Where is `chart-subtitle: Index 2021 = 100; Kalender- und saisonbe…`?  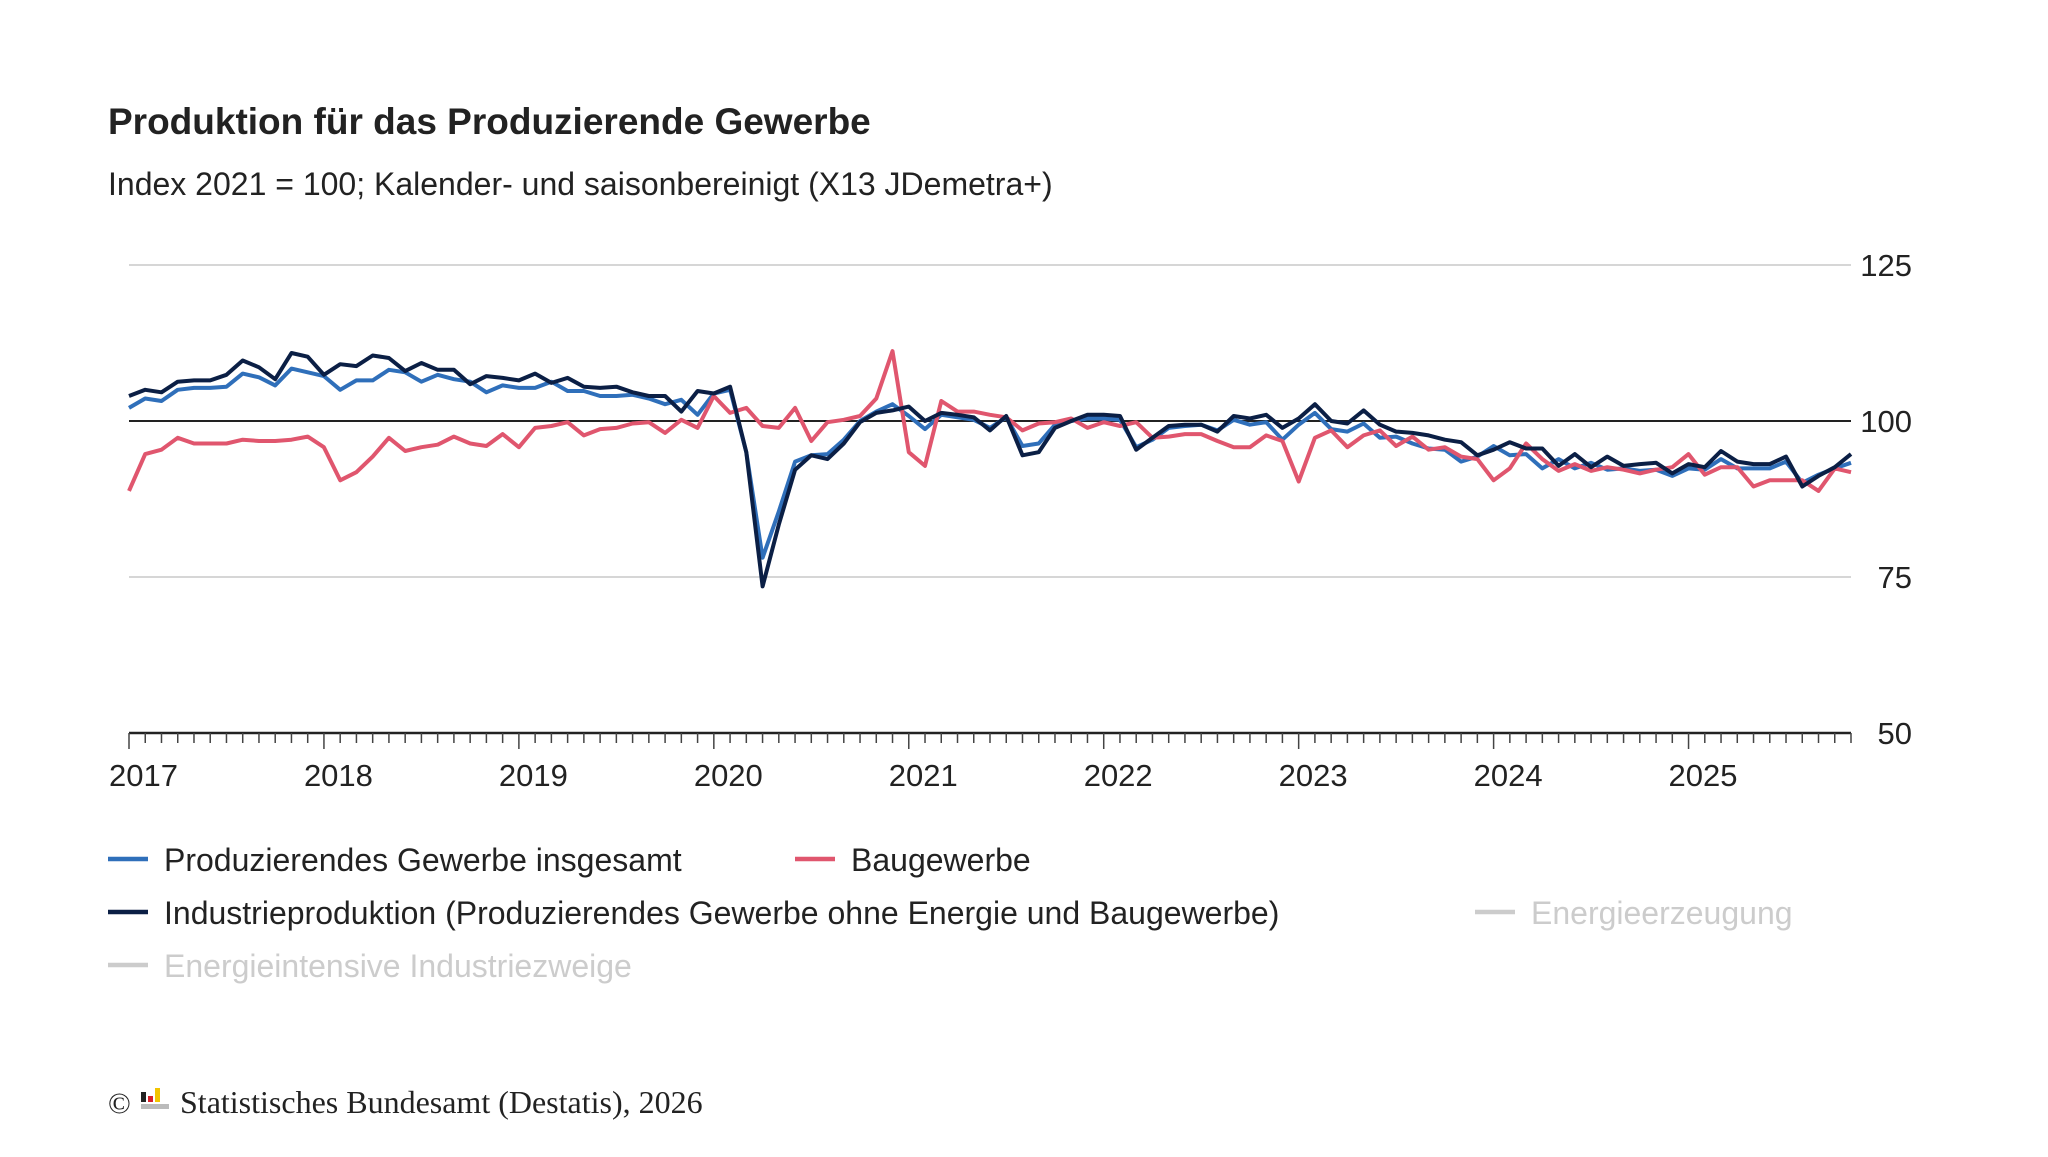 chart-subtitle: Index 2021 = 100; Kalender- und saisonbe… is located at coordinates (580, 184).